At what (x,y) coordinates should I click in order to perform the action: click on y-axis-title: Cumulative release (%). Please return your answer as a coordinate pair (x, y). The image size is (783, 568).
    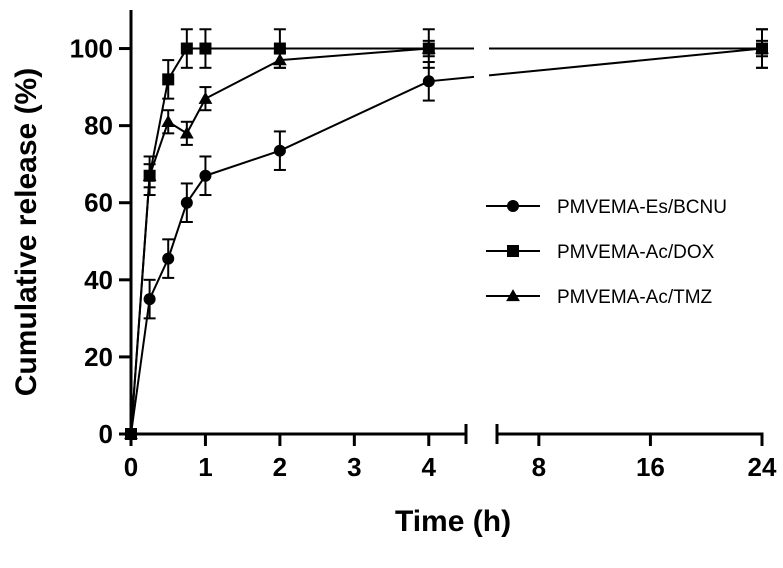
    Looking at the image, I should click on (26, 232).